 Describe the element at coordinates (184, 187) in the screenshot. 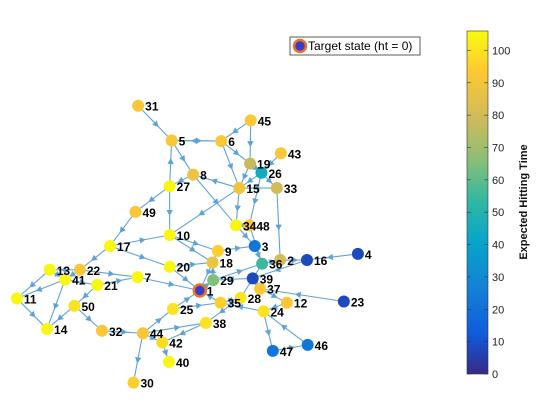

I see `node-label-27: 27` at that location.